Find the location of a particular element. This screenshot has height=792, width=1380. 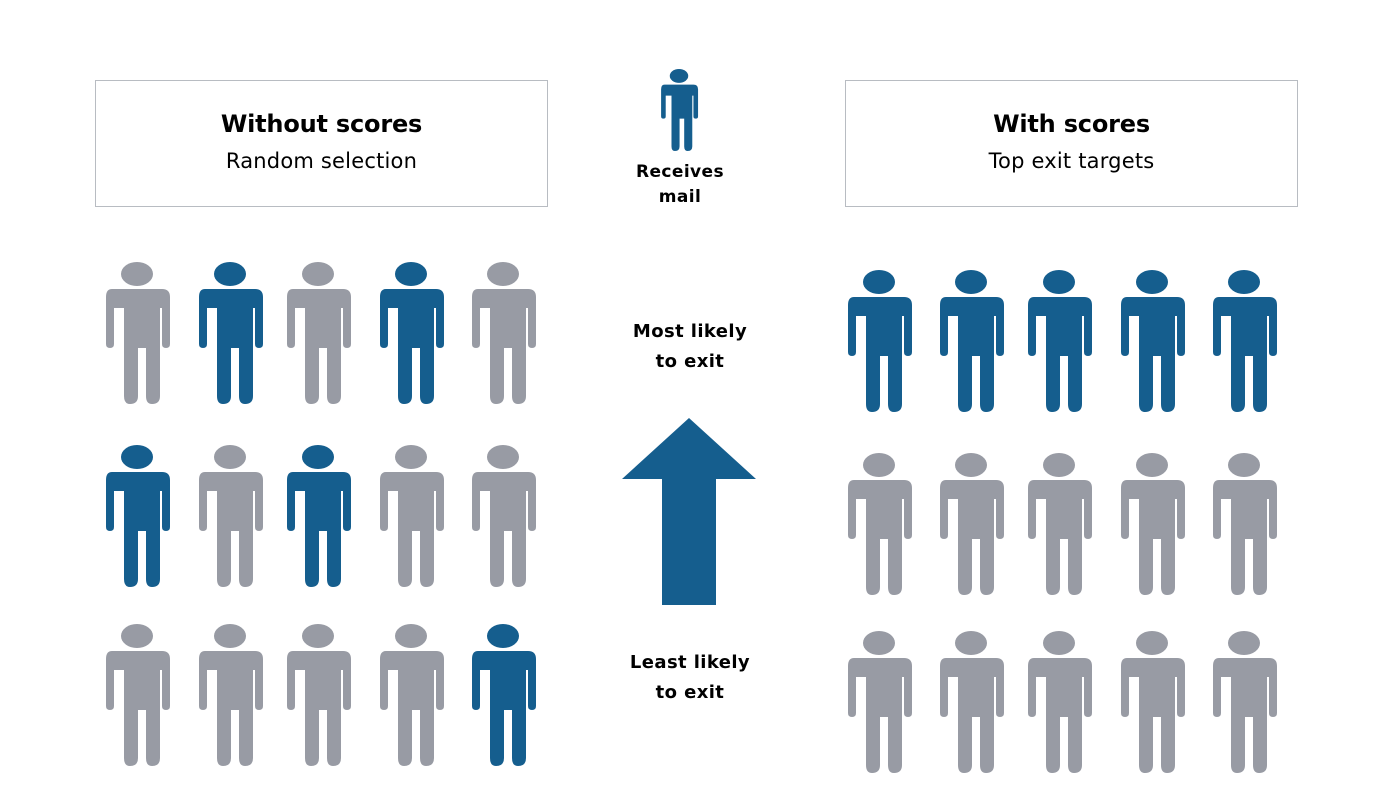

person-icon-gray-left-r3c2 is located at coordinates (231, 695).